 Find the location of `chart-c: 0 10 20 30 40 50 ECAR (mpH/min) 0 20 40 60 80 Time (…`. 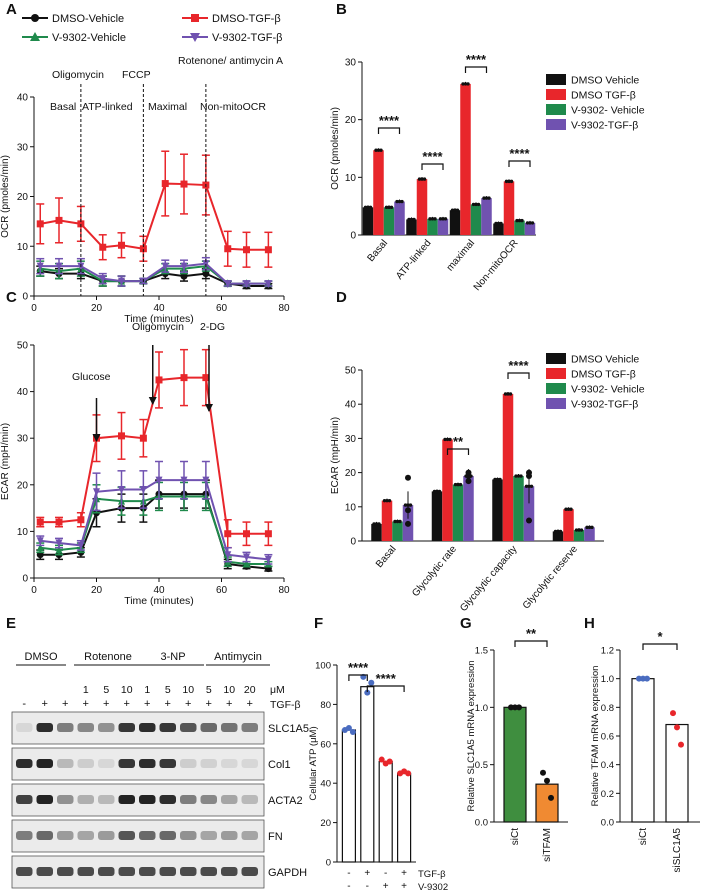

chart-c: 0 10 20 30 40 50 ECAR (mpH/min) 0 20 40 60 80 Time (… is located at coordinates (145, 464).